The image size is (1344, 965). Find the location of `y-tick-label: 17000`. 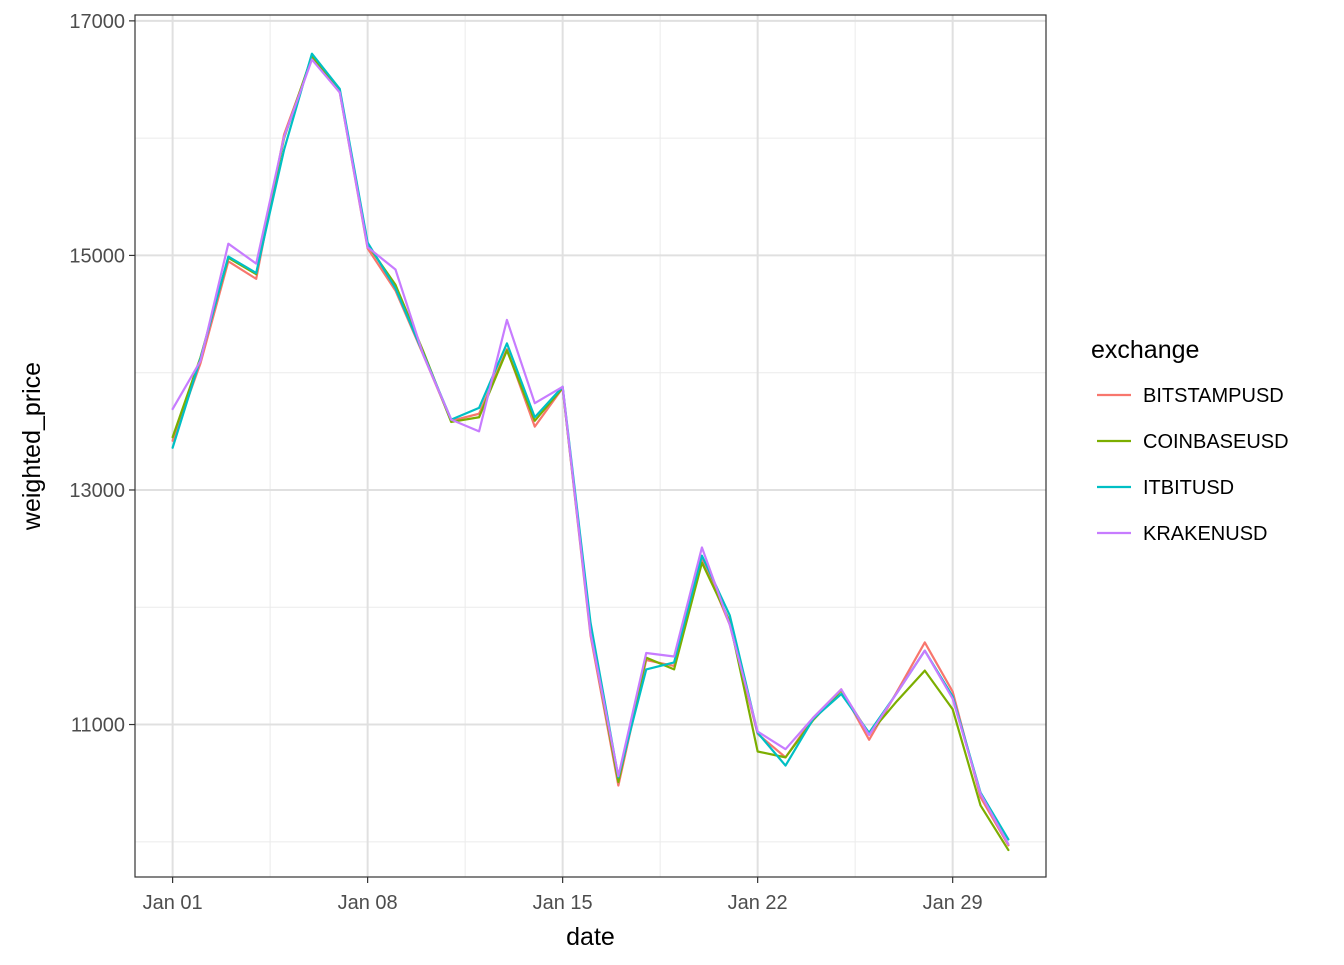

y-tick-label: 17000 is located at coordinates (97, 22).